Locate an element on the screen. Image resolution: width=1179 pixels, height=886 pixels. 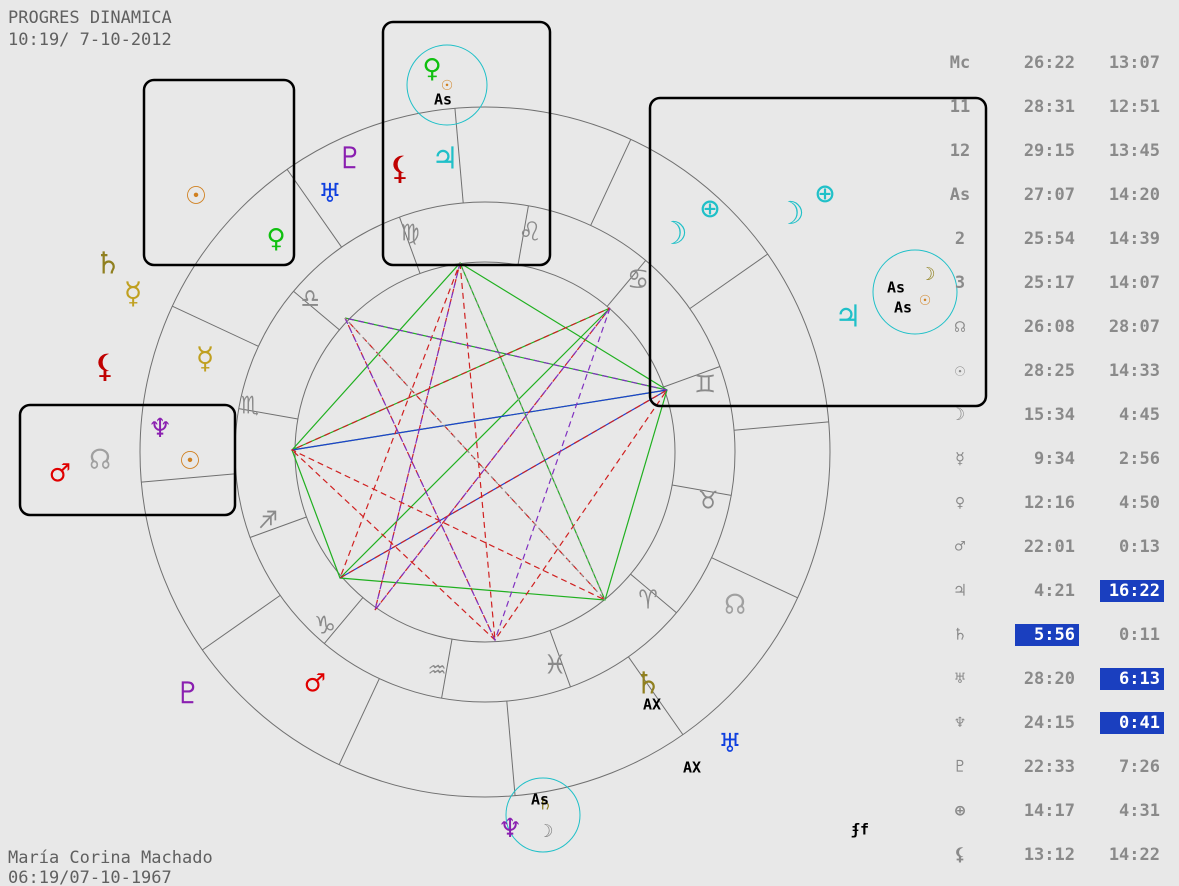
zodiac-sign: ♎ is located at coordinates (310, 299).